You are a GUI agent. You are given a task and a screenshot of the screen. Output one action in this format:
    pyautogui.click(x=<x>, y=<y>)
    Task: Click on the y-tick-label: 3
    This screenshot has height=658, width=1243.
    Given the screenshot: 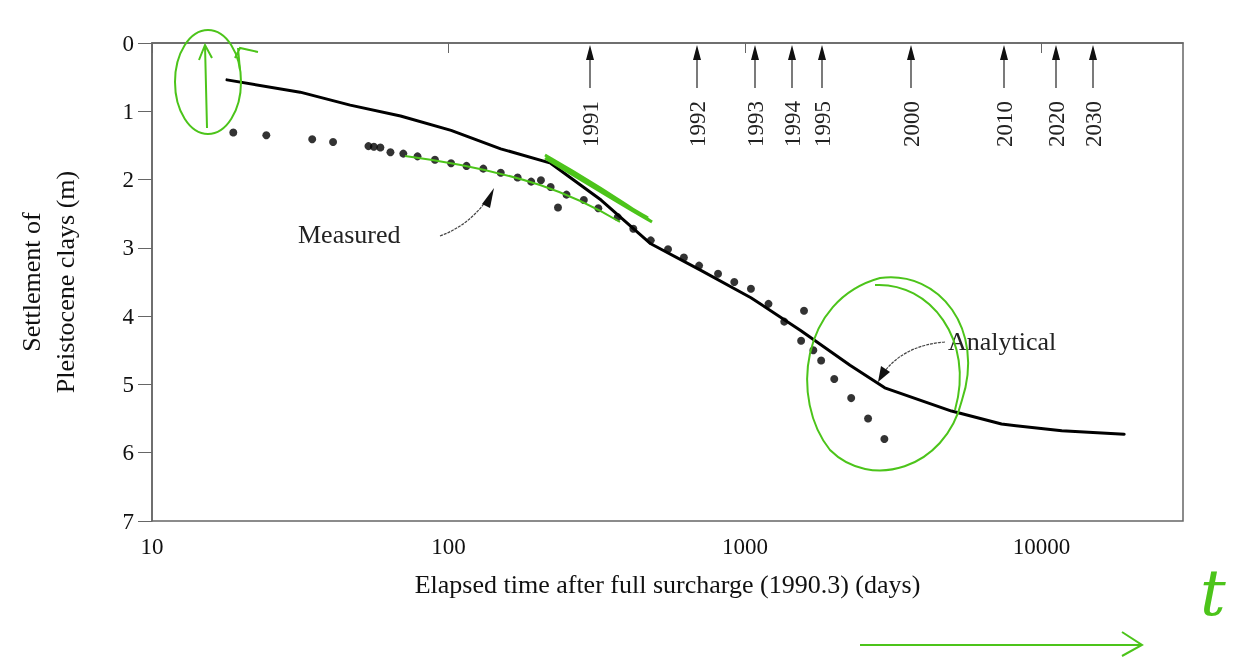 What is the action you would take?
    pyautogui.click(x=128, y=248)
    